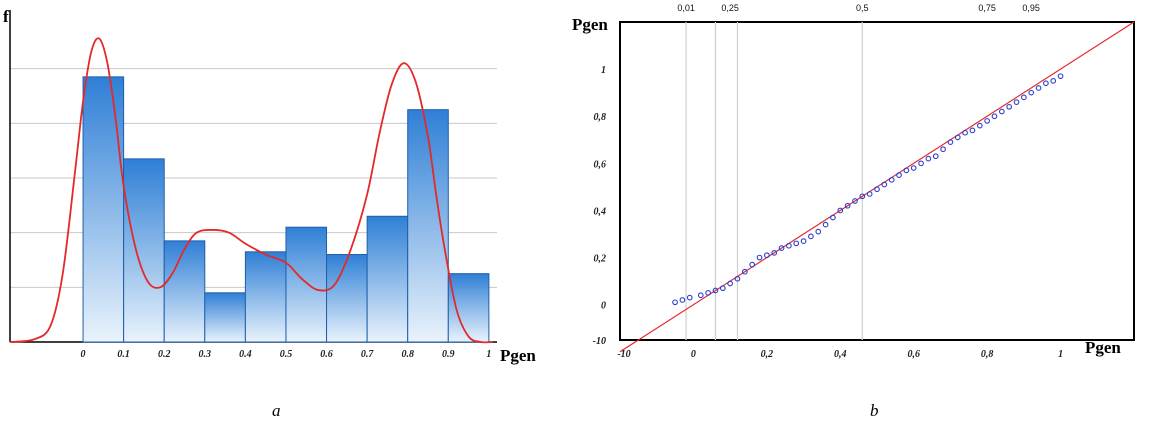  What do you see at coordinates (693, 354) in the screenshot?
I see `chart-b-x-tick-label: 0` at bounding box center [693, 354].